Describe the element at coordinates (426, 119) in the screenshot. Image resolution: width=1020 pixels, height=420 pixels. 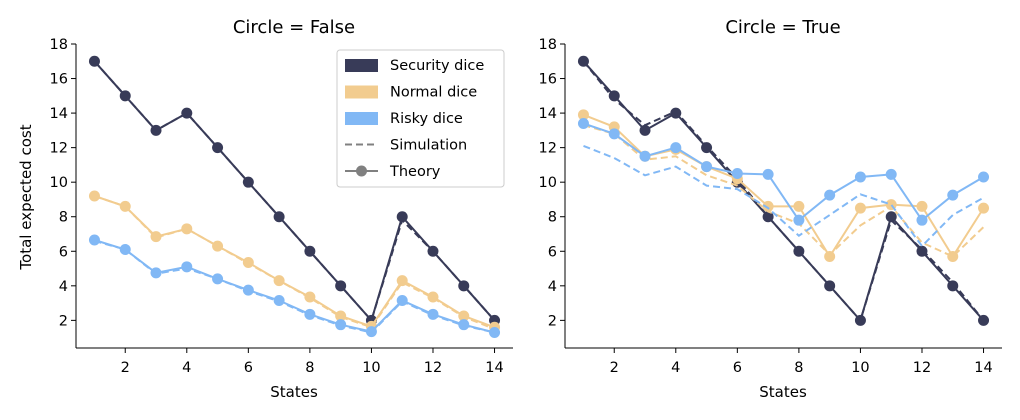
I see `legend-label-risky-dice: Risky dice` at that location.